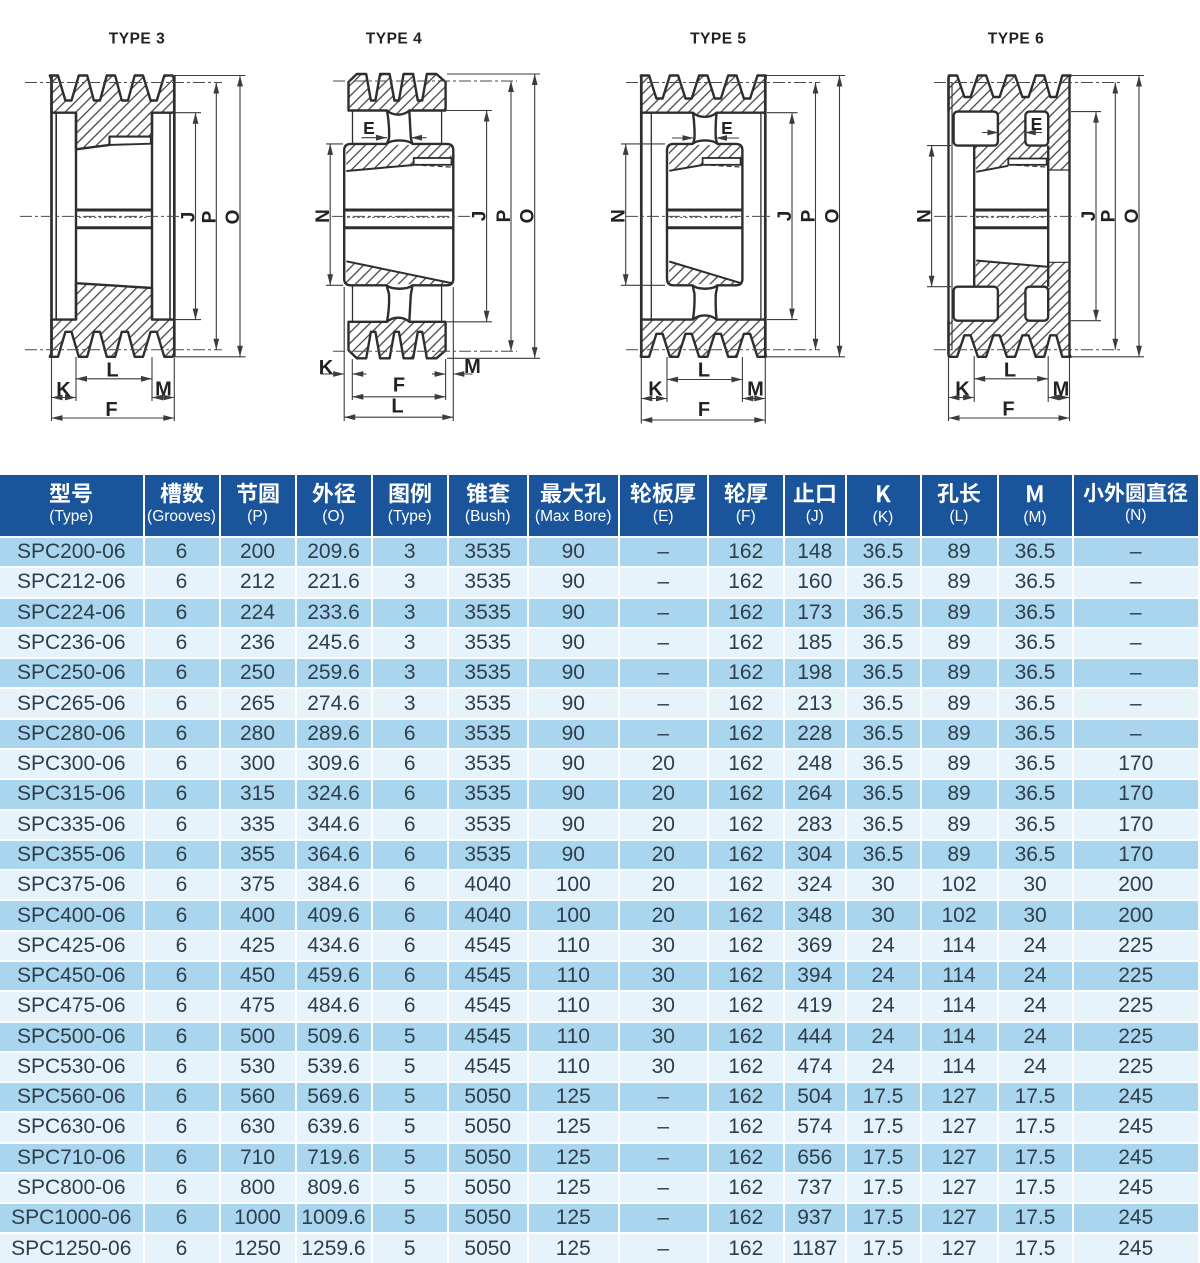  Describe the element at coordinates (394, 39) in the screenshot. I see `svg-text: TYPE 4` at that location.